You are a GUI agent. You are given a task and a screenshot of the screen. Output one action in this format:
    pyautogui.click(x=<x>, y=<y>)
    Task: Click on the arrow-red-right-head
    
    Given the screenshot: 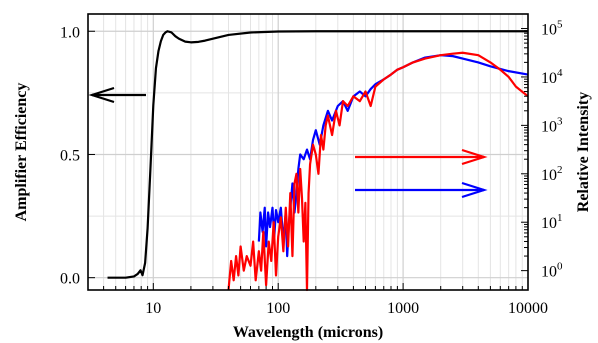 What is the action you would take?
    pyautogui.click(x=474, y=157)
    